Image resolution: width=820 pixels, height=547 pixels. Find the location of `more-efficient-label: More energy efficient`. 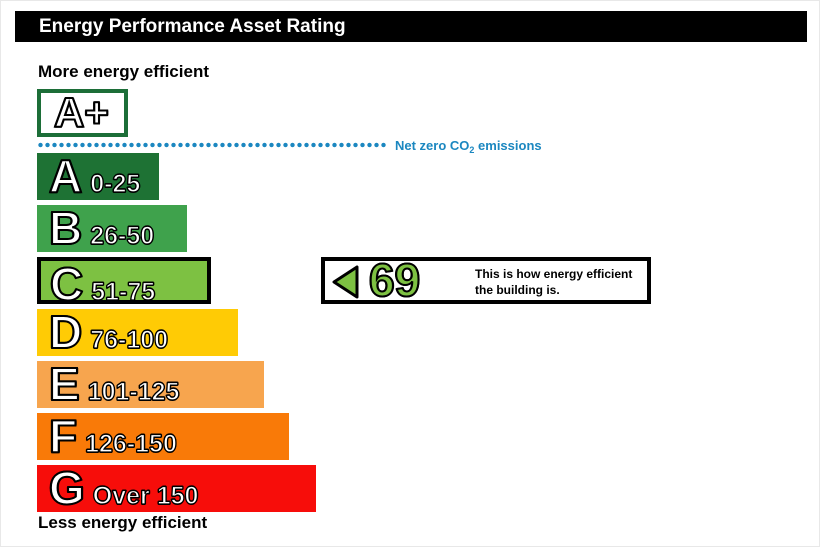

more-efficient-label: More energy efficient is located at coordinates (123, 71).